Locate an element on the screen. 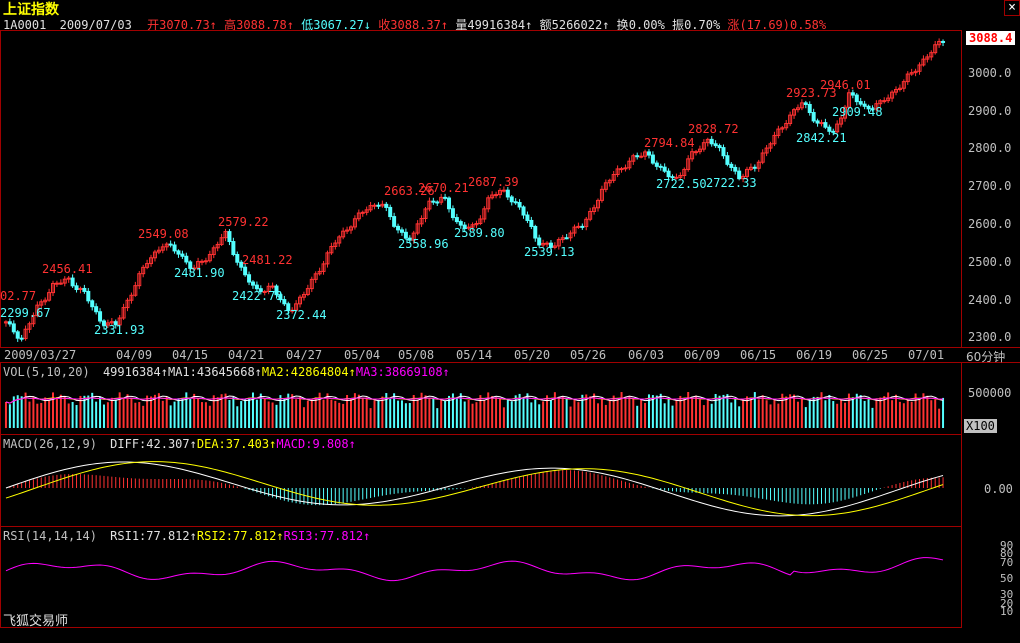  price-tick-label: 2600.0 is located at coordinates (990, 224).